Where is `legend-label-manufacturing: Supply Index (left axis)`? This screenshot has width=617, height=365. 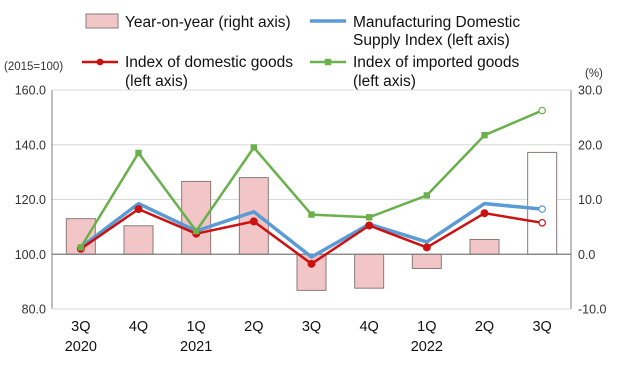 legend-label-manufacturing: Supply Index (left axis) is located at coordinates (431, 40).